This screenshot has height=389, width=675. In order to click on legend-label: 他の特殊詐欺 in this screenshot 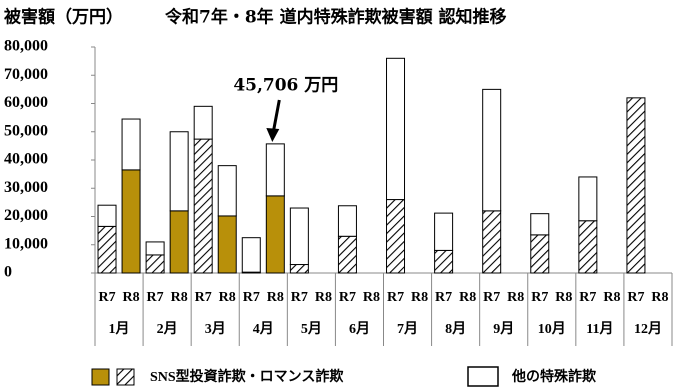, I will do `click(553, 376)`.